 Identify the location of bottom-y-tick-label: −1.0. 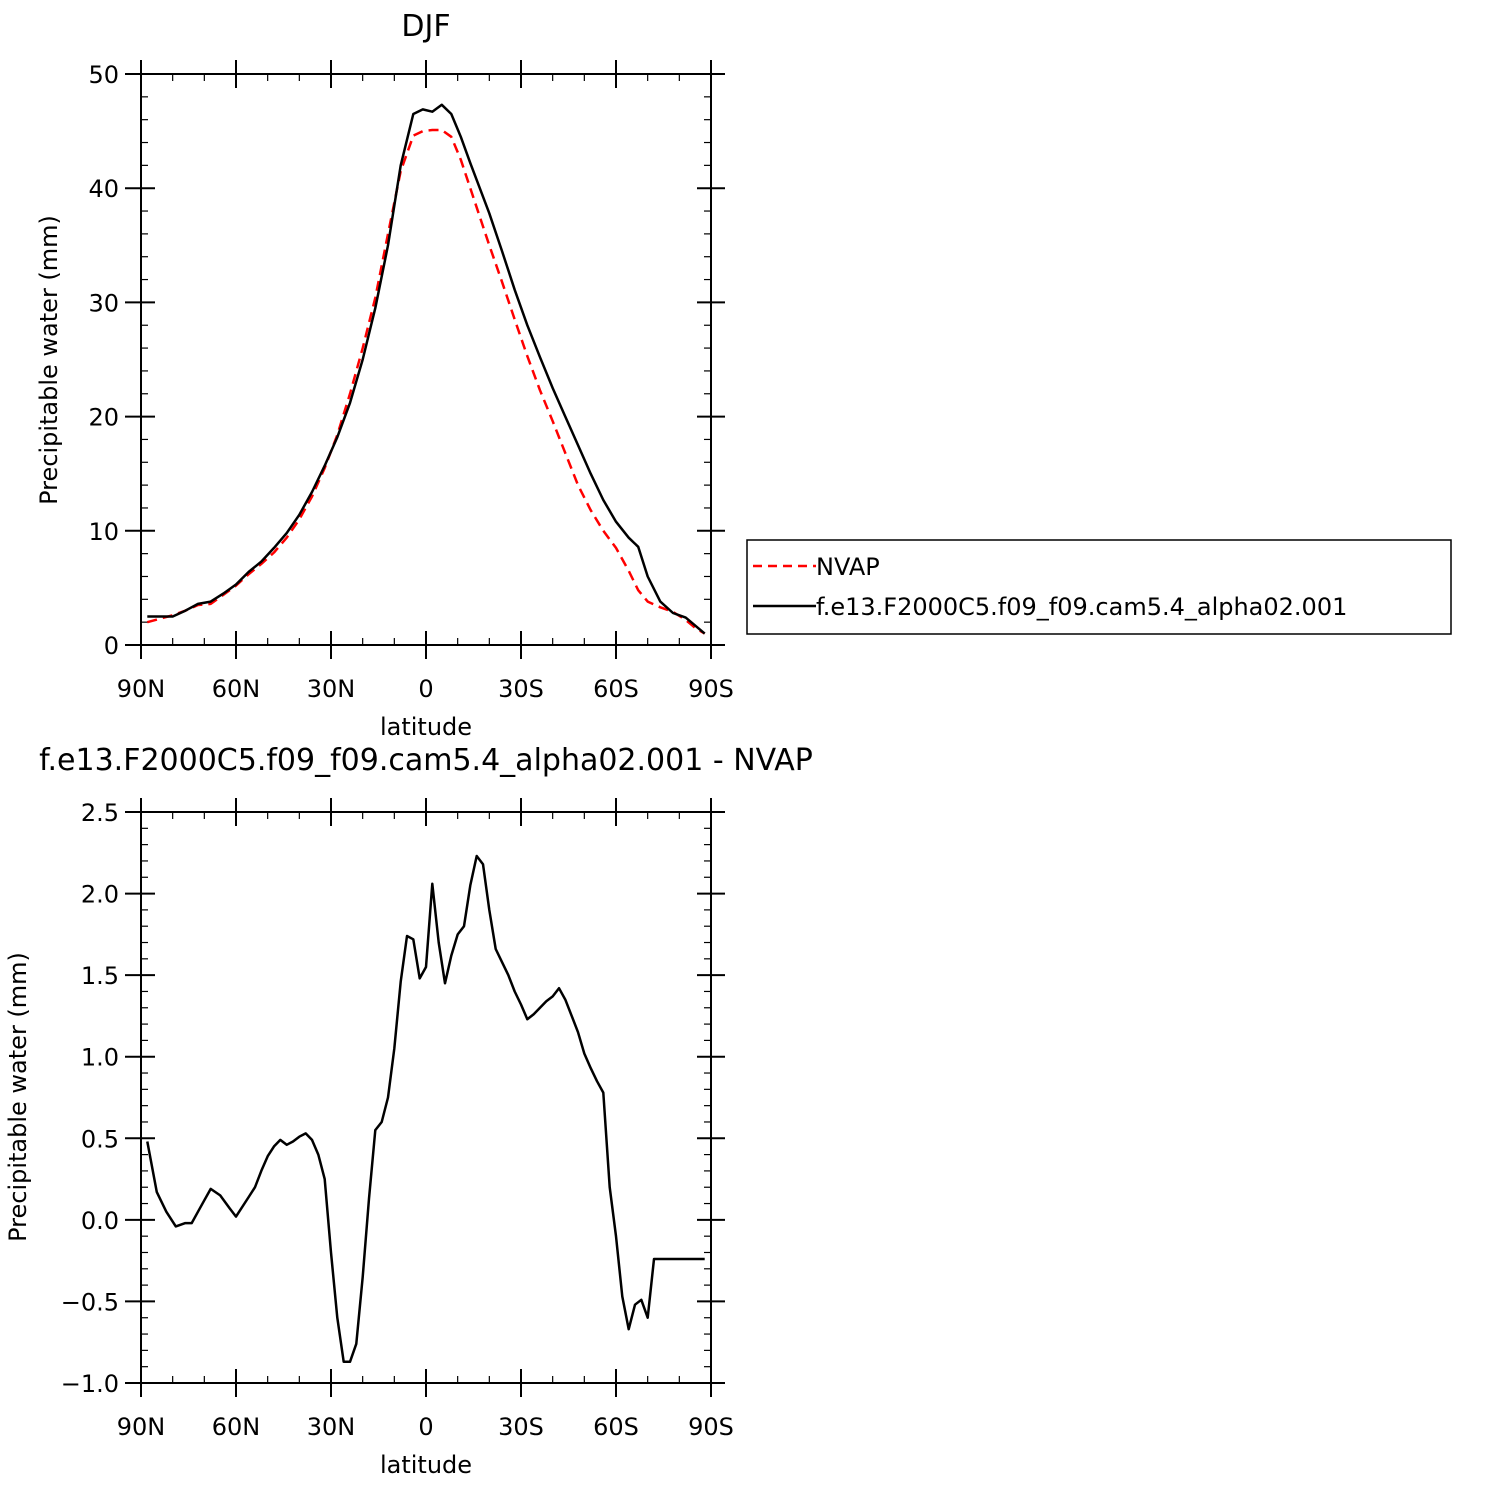
(90, 1384).